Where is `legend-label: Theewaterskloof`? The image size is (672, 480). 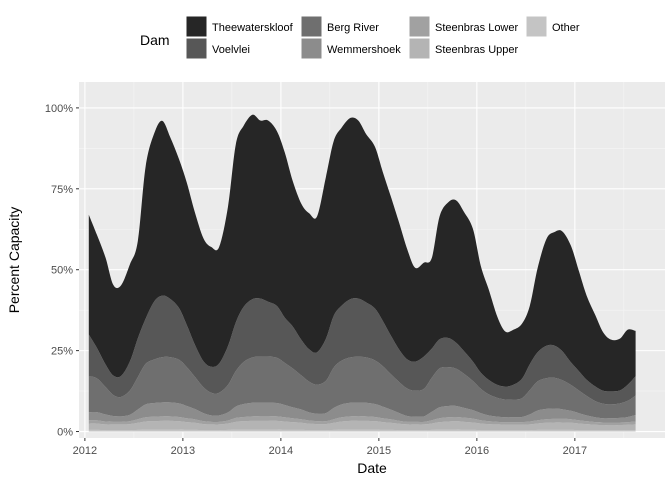
legend-label: Theewaterskloof is located at coordinates (253, 28).